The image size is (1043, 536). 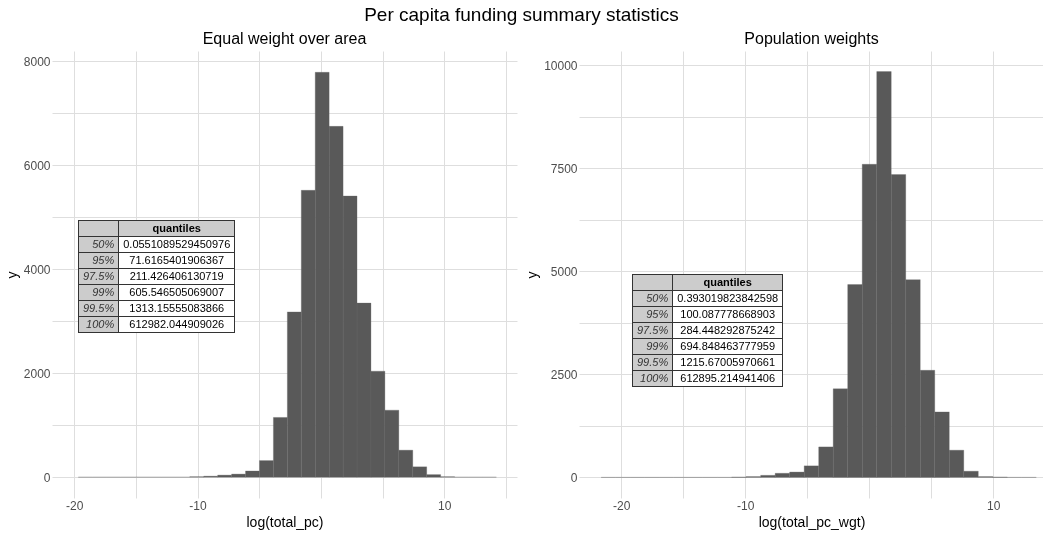 What do you see at coordinates (564, 271) in the screenshot?
I see `y-tick-label: 5000` at bounding box center [564, 271].